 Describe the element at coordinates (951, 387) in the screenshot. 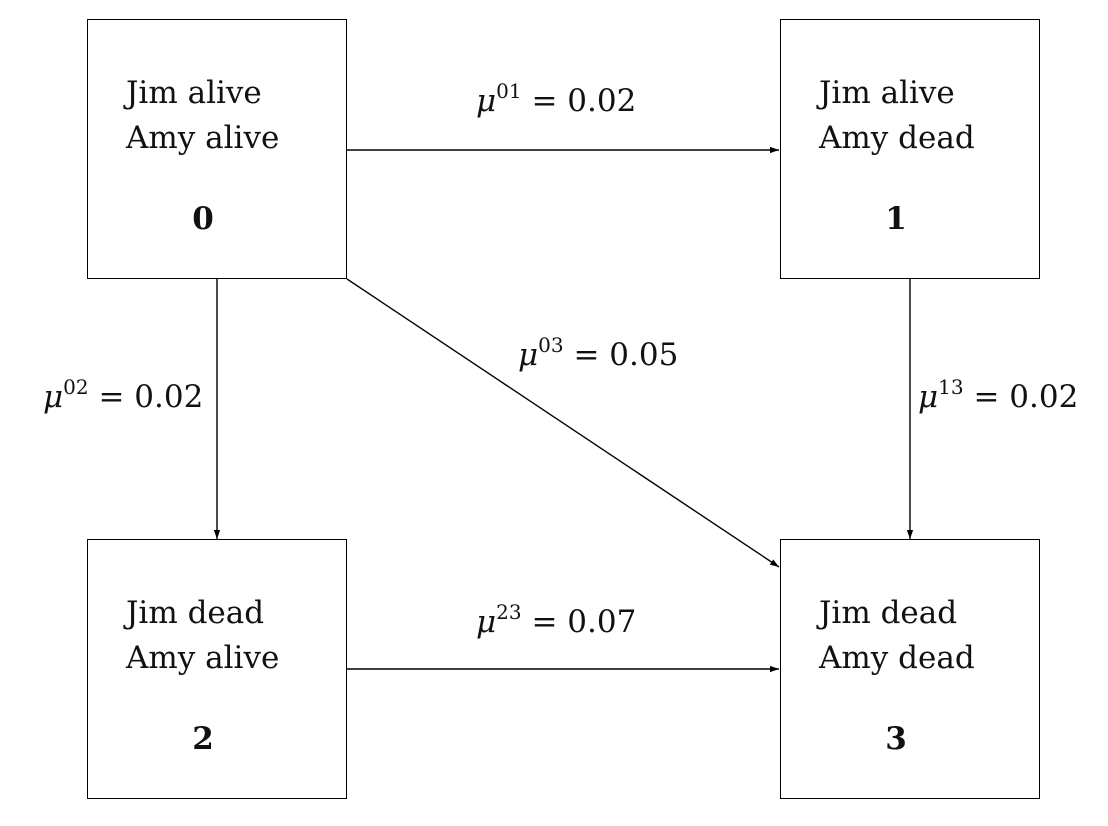

I see `rate-superscript: 13` at that location.